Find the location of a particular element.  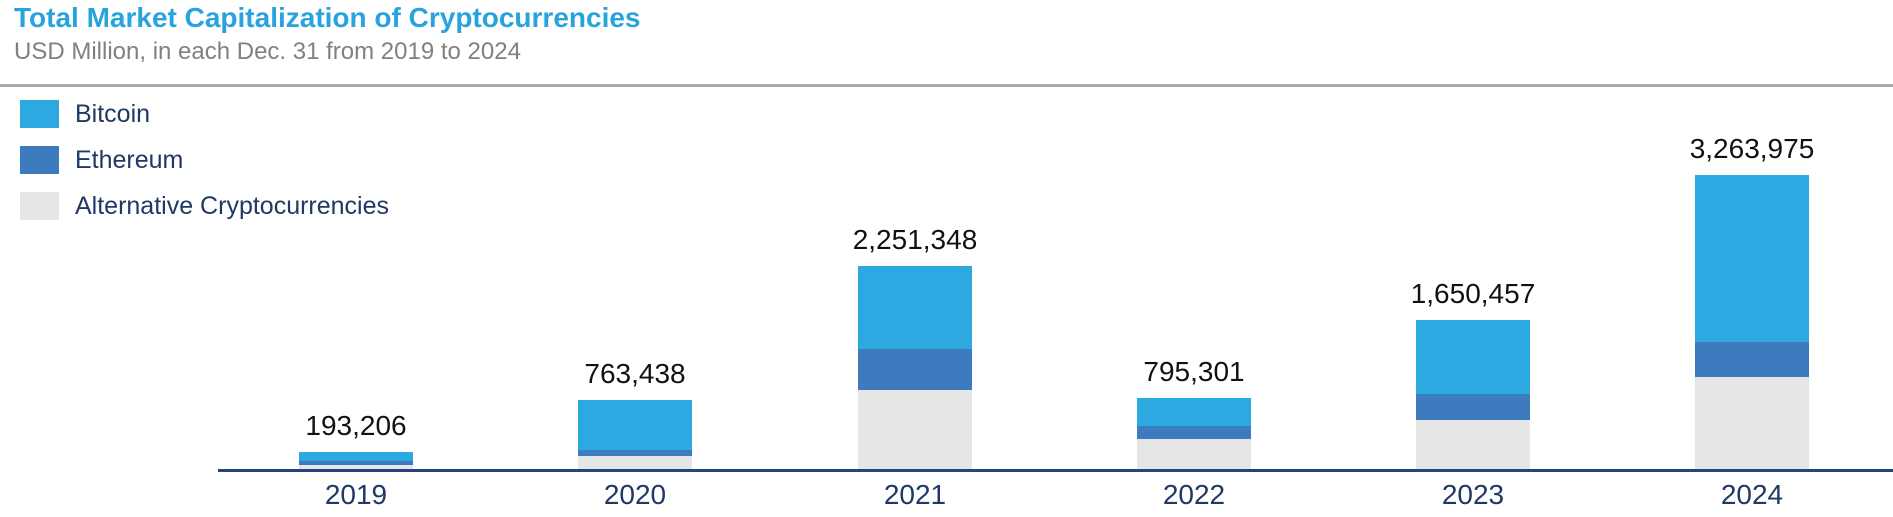

value-label-2022: 795,301 is located at coordinates (1194, 371).